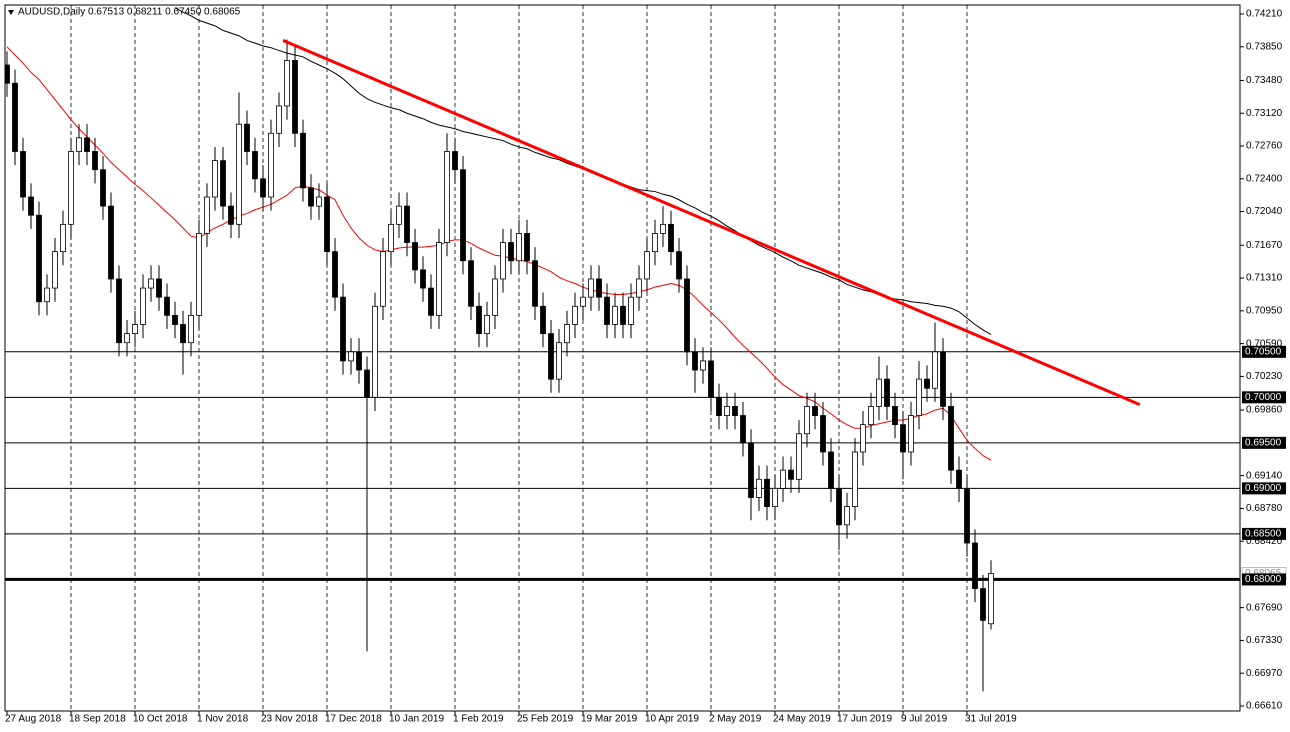  What do you see at coordinates (735, 719) in the screenshot?
I see `x-tick-label: 2 May 2019` at bounding box center [735, 719].